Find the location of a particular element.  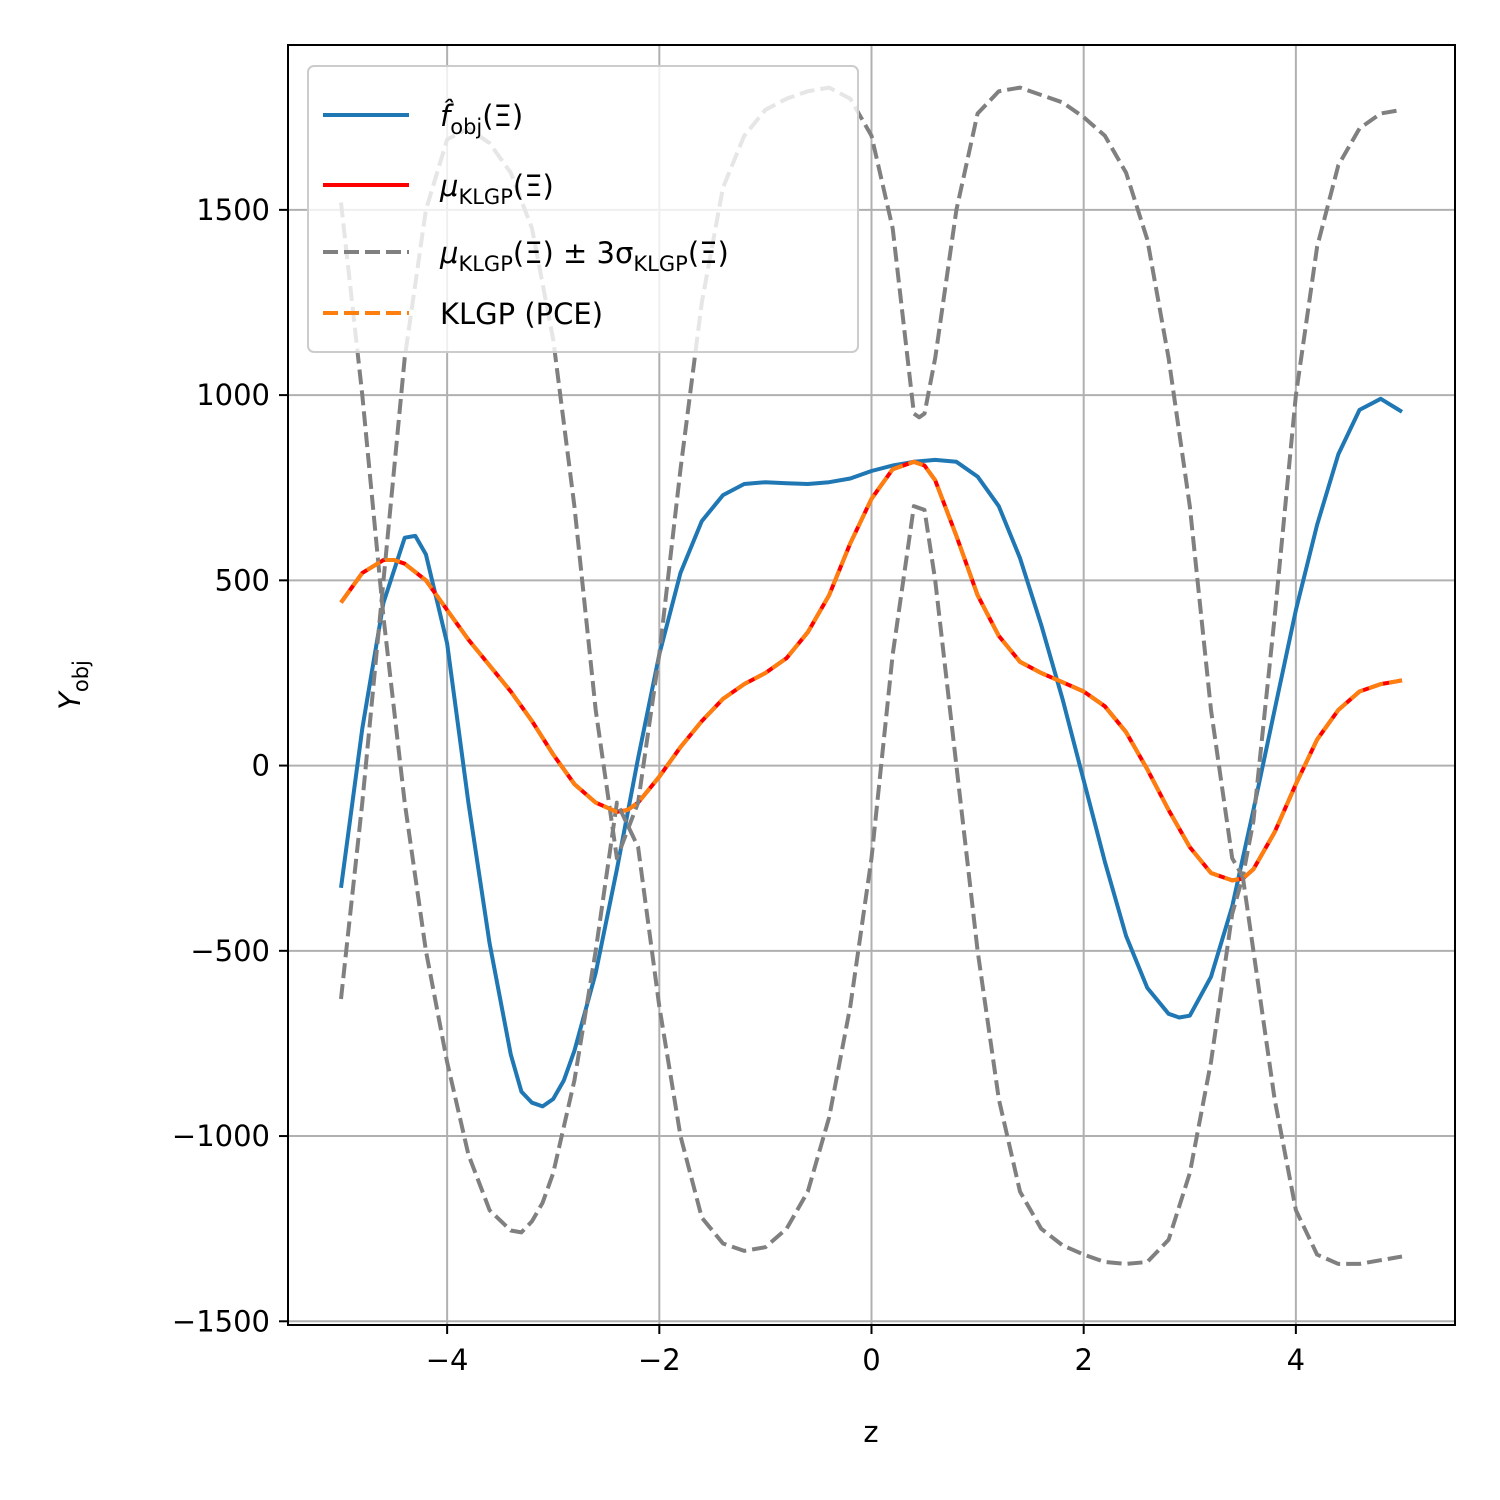

y-tick-label: −1000 is located at coordinates (221, 1136).